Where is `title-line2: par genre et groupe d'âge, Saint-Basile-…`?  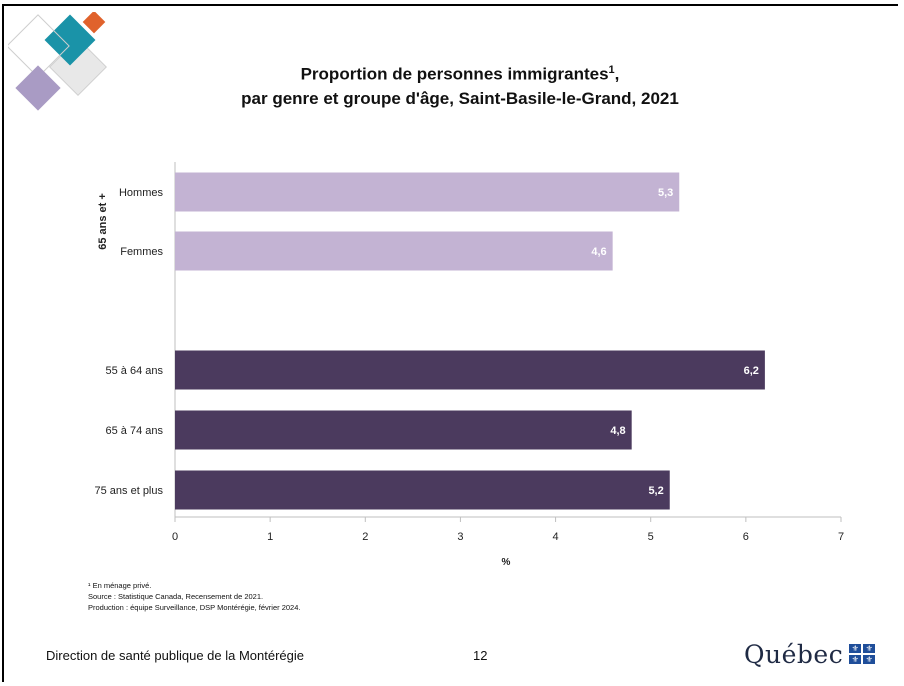
title-line2: par genre et groupe d'âge, Saint-Basile-… is located at coordinates (460, 98).